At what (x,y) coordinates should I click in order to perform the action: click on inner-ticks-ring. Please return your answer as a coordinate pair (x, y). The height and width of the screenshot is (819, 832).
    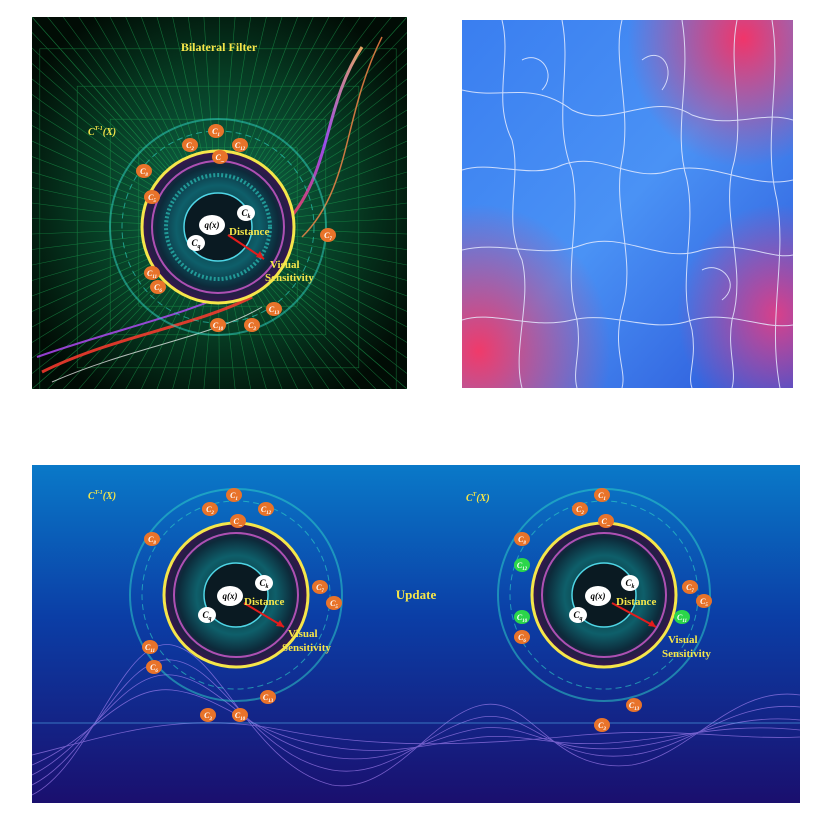
    Looking at the image, I should click on (218, 227).